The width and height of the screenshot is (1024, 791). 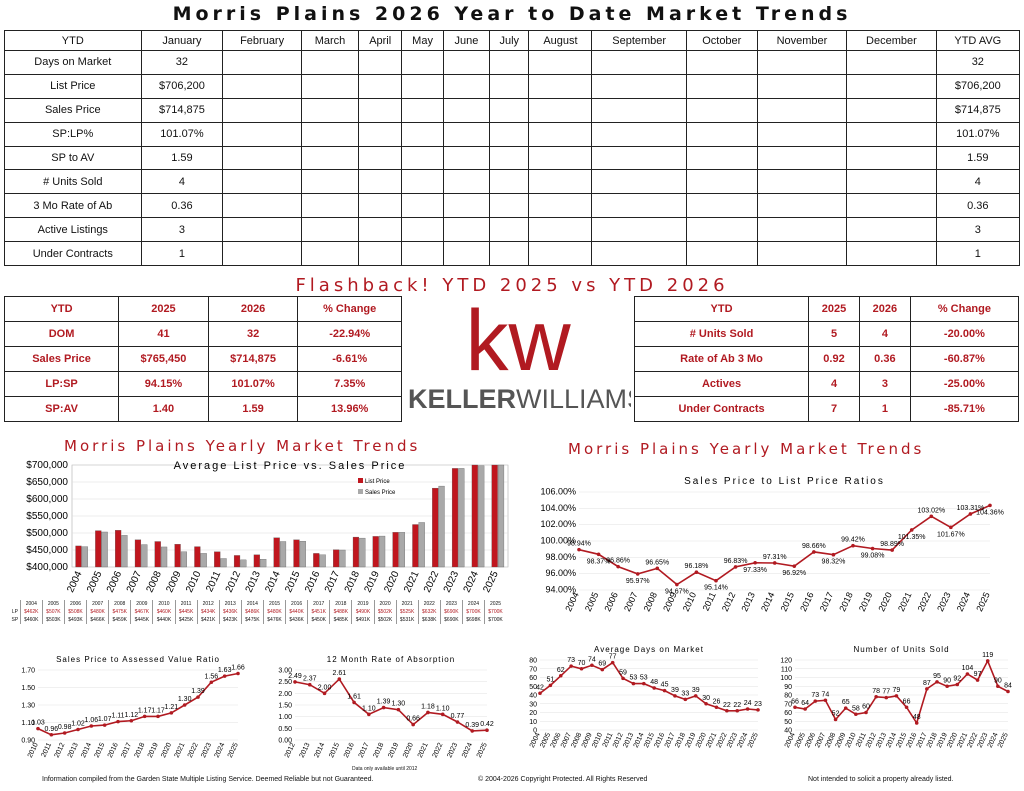 I want to click on compare-col-header: % Change, so click(x=349, y=309).